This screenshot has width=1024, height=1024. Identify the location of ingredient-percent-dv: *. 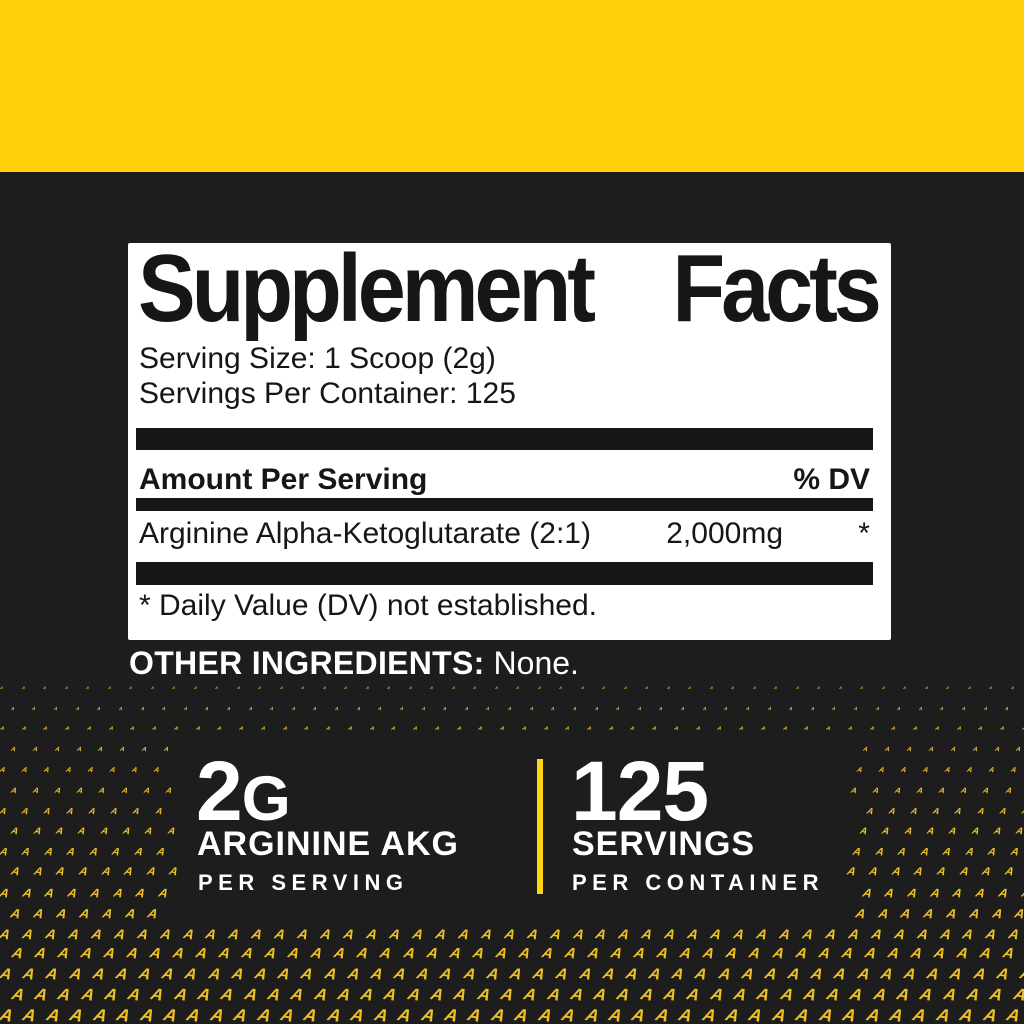
(864, 533).